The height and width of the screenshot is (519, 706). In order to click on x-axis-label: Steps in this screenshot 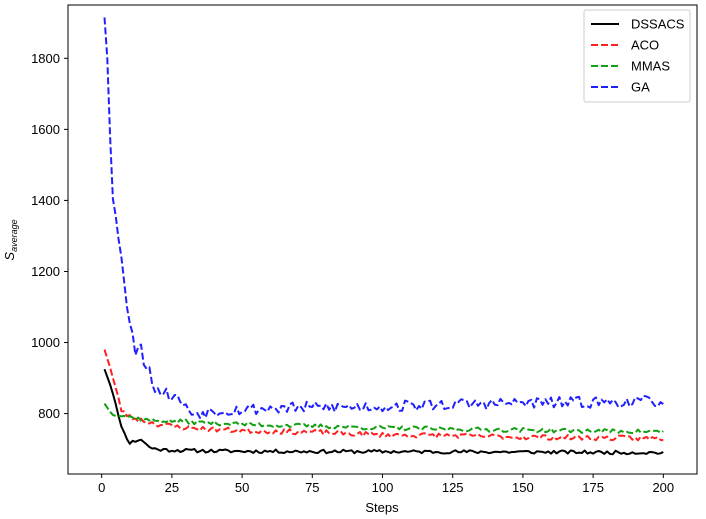, I will do `click(382, 507)`.